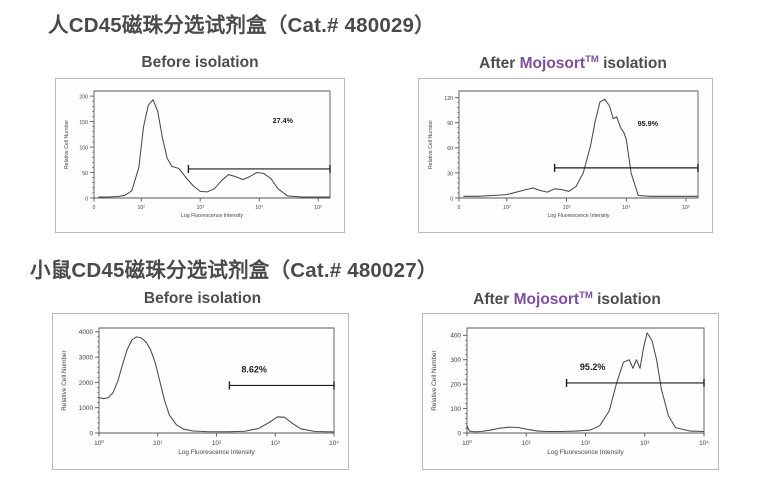  What do you see at coordinates (593, 367) in the screenshot?
I see `gate-percentage-label: 95.2%` at bounding box center [593, 367].